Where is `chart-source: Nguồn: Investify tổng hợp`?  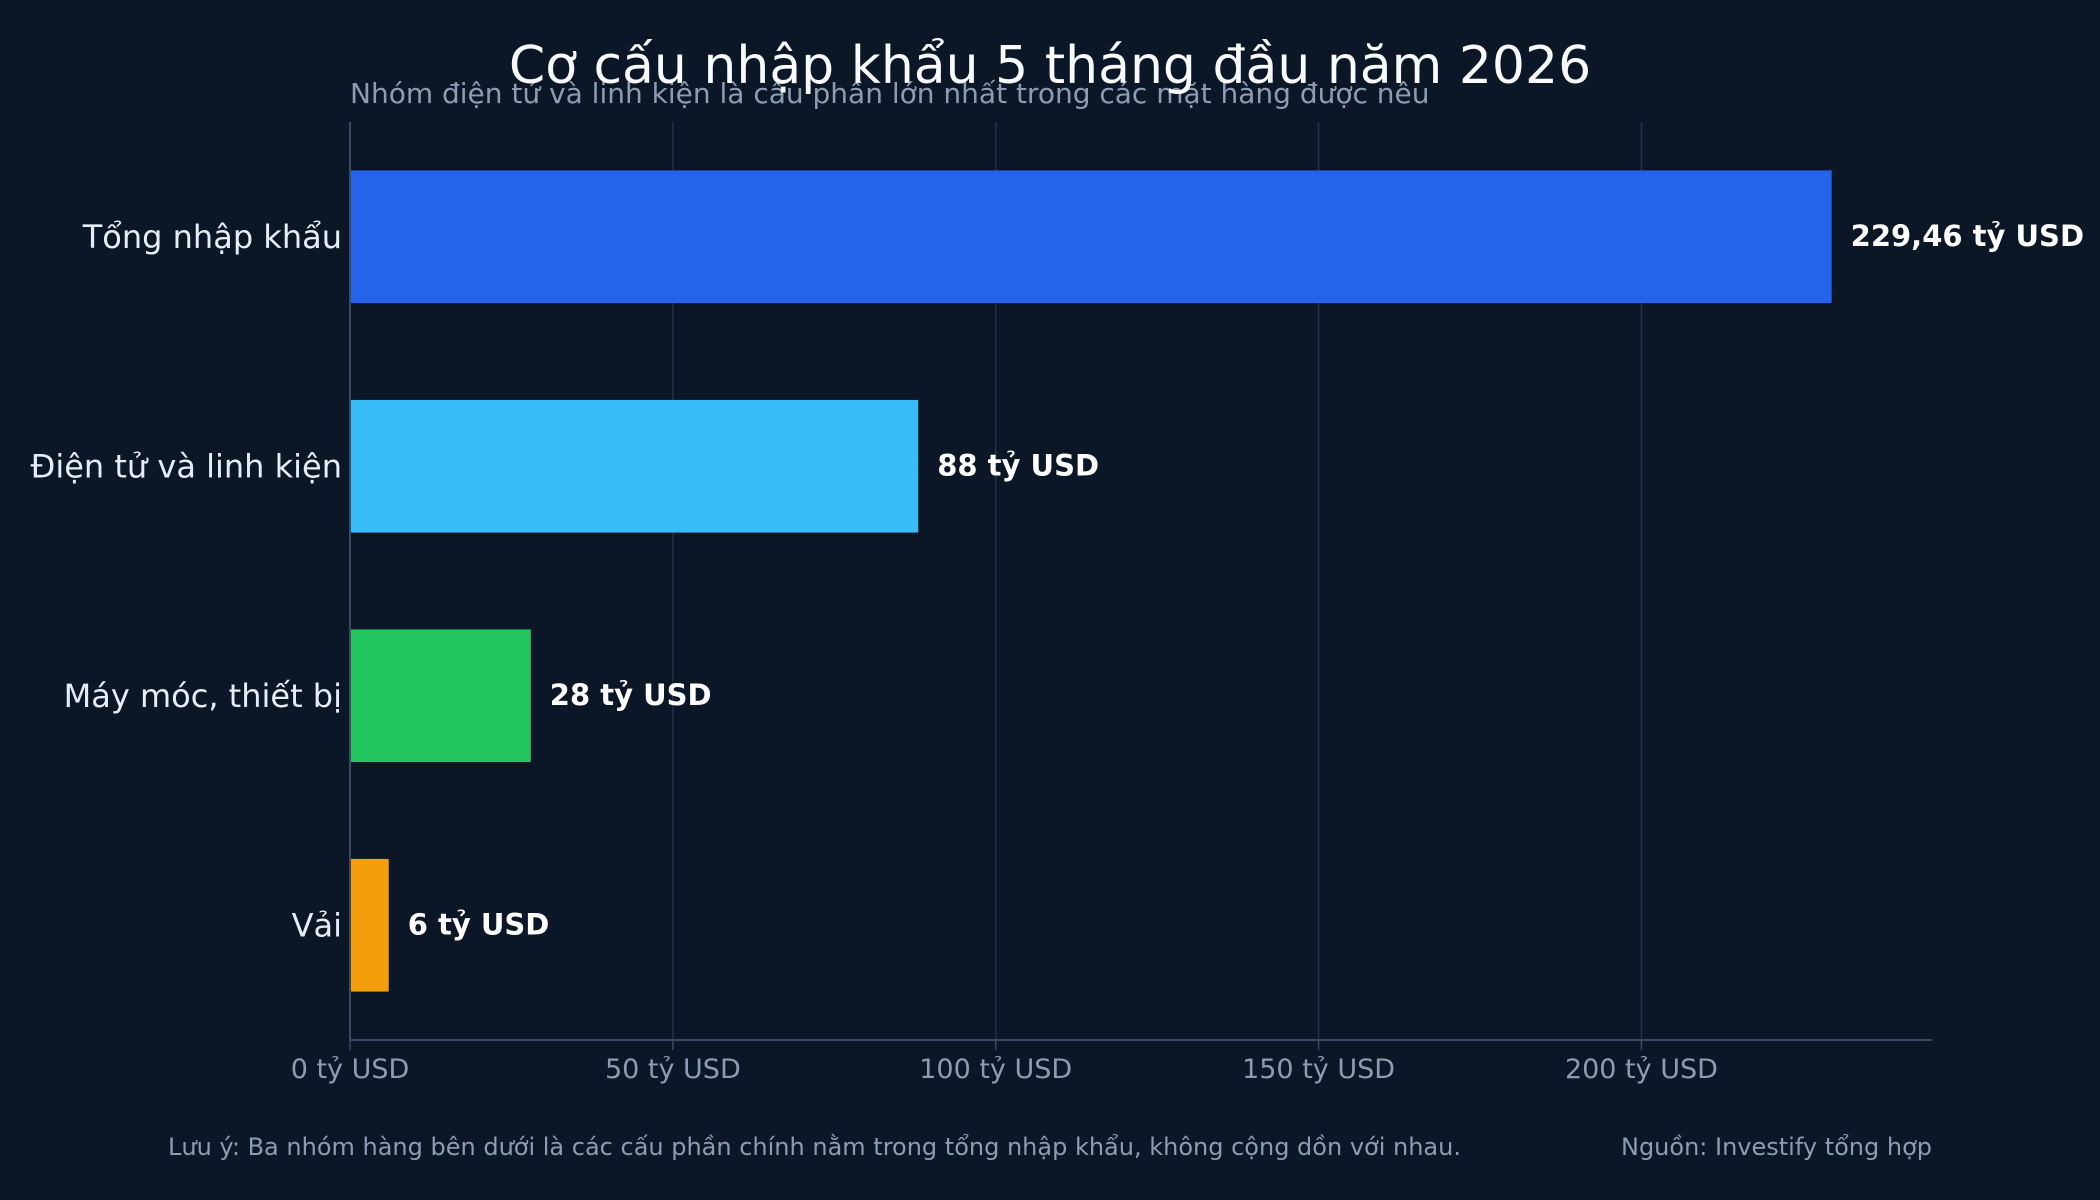
chart-source: Nguồn: Investify tổng hợp is located at coordinates (1776, 1147).